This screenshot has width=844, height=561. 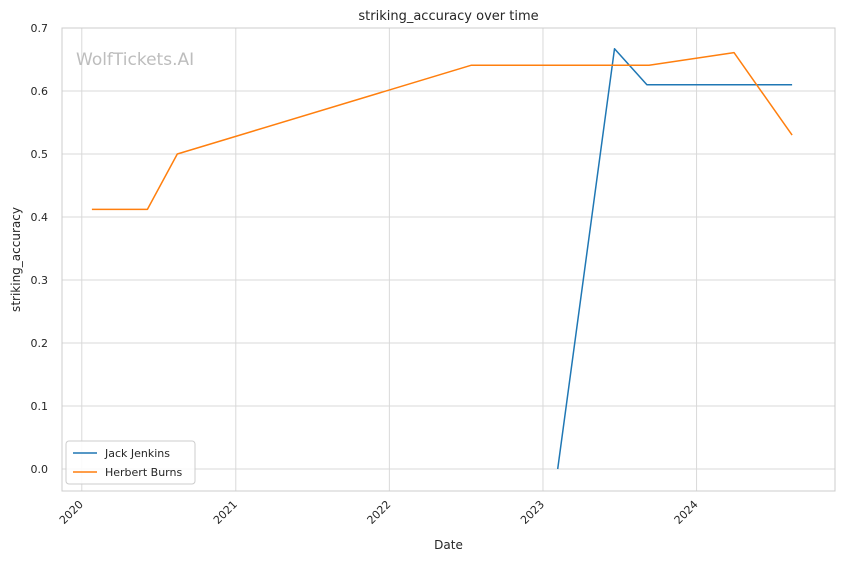 I want to click on y-tick-label: 0.3, so click(x=40, y=280).